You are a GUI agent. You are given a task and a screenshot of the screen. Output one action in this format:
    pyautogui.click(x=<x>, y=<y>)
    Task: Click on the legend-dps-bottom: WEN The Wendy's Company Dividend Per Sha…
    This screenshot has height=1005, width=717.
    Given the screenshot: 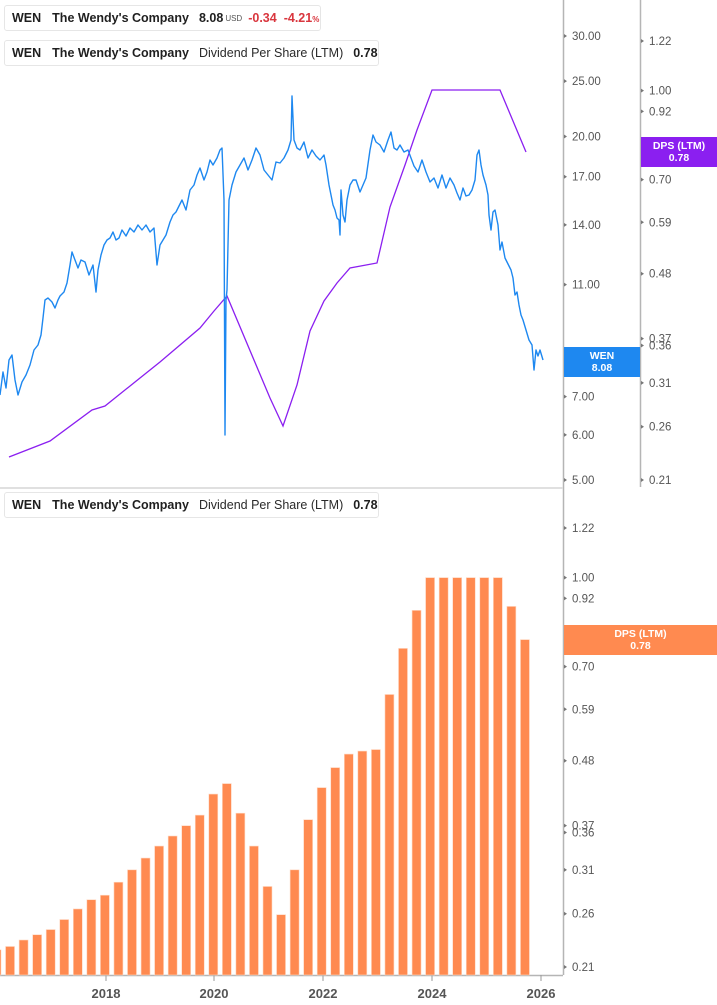 What is the action you would take?
    pyautogui.click(x=191, y=505)
    